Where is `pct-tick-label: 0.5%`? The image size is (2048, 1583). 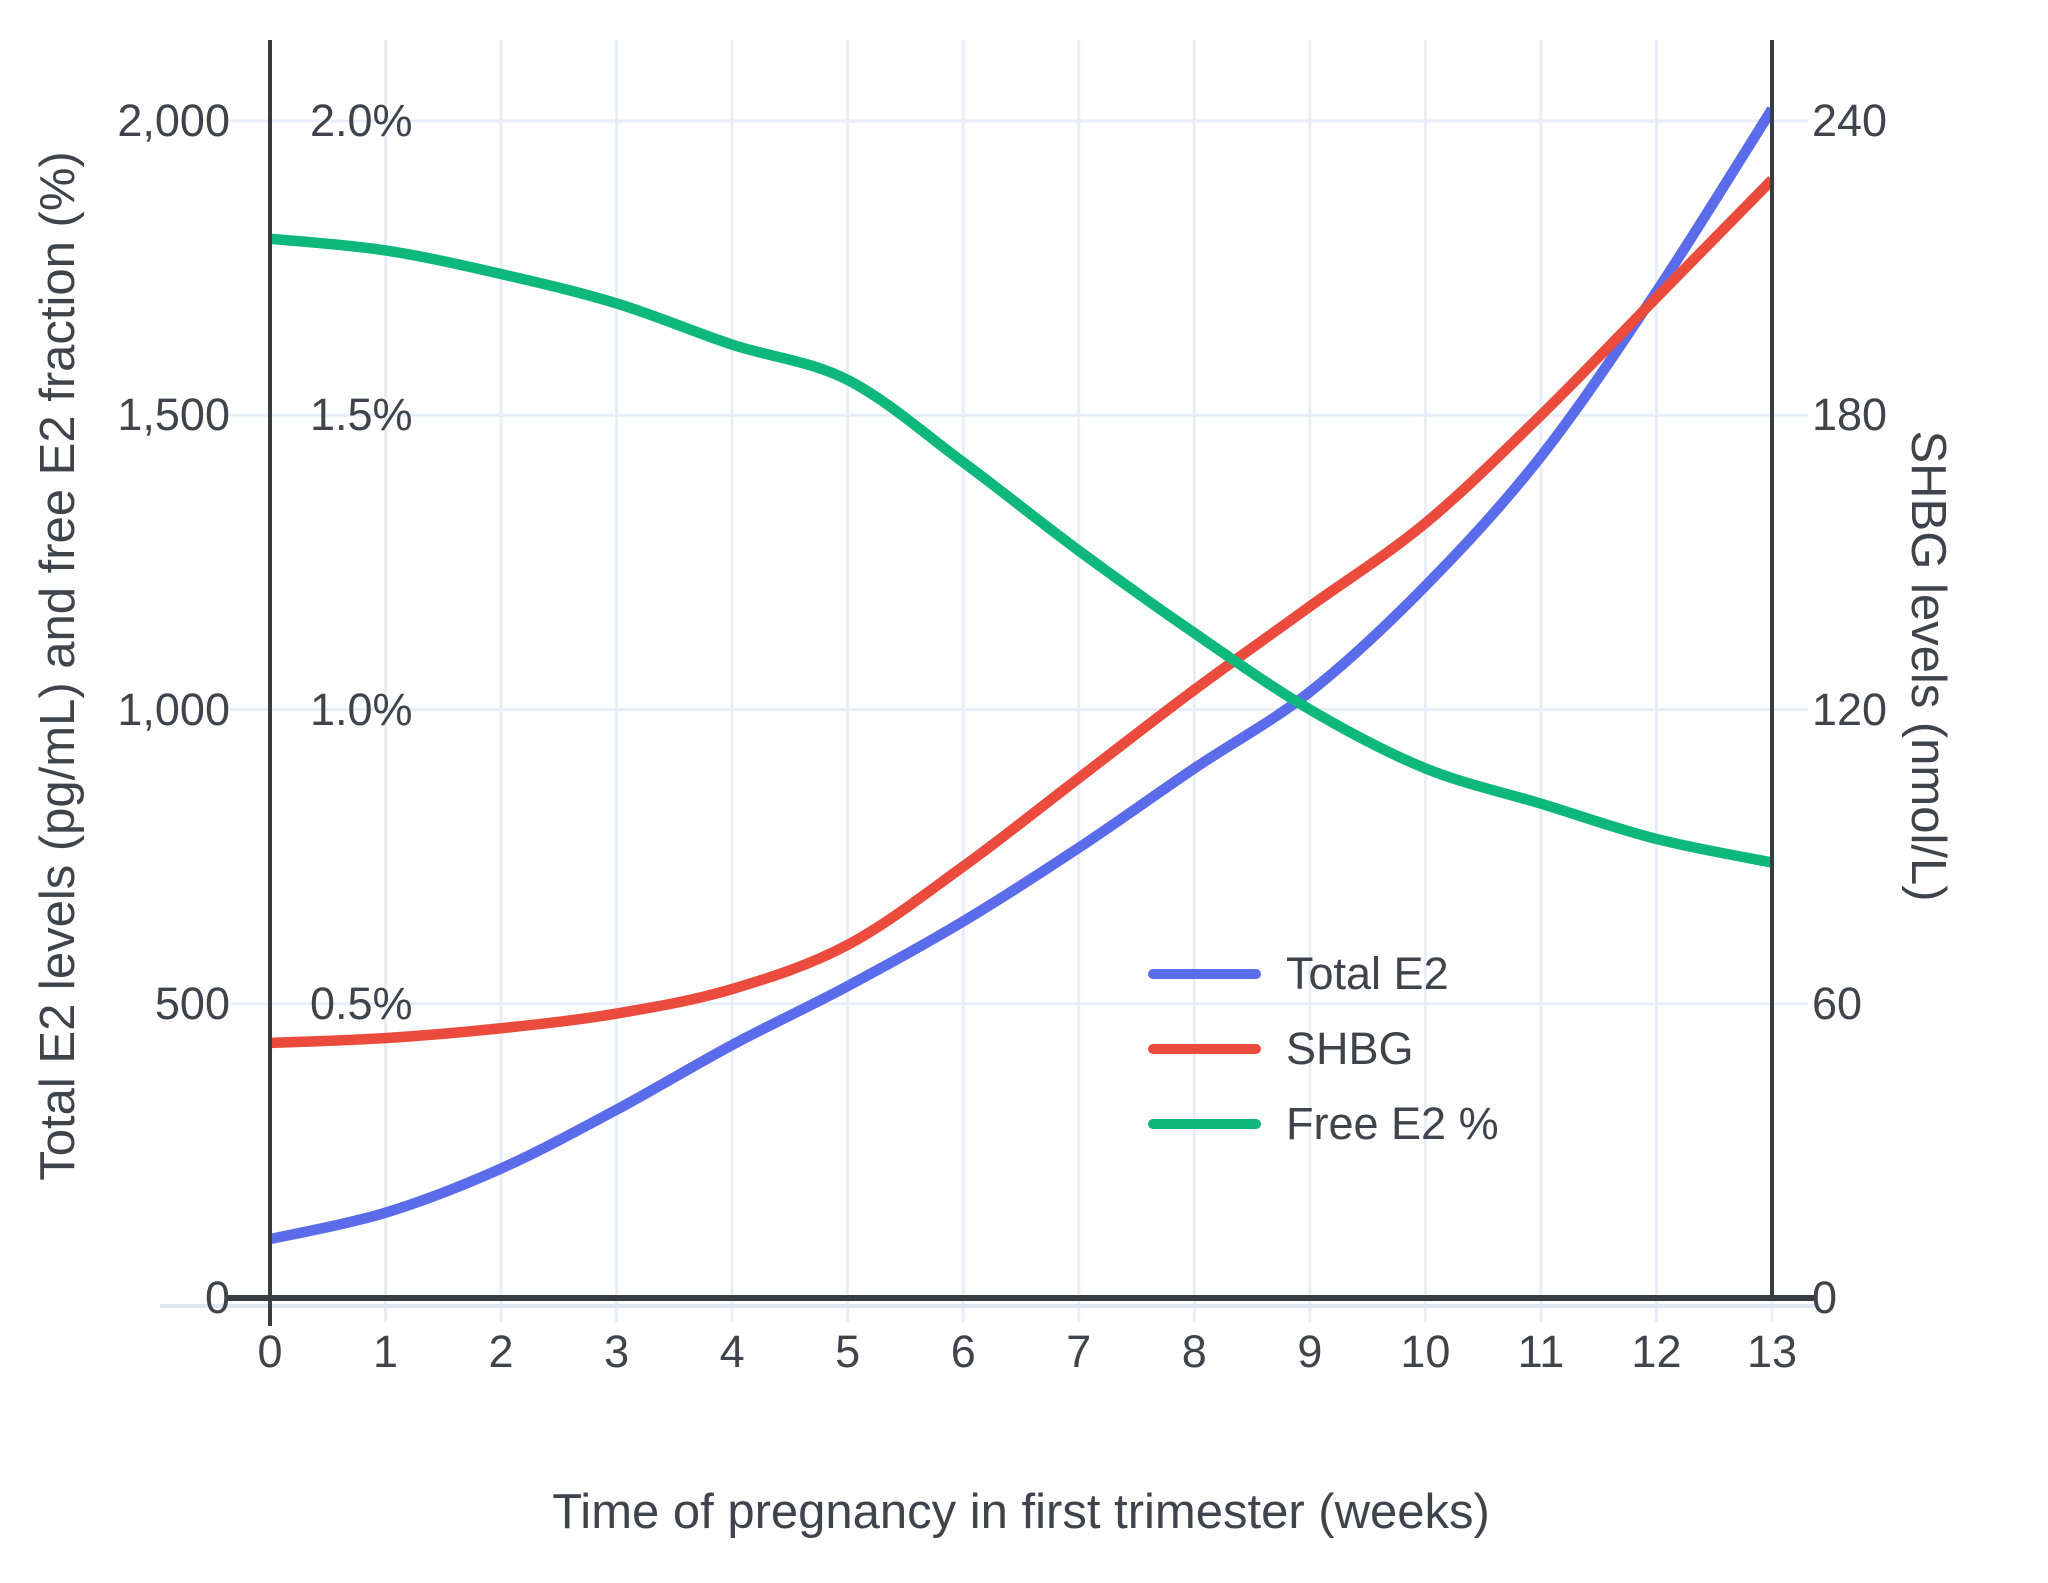 pct-tick-label: 0.5% is located at coordinates (361, 1003).